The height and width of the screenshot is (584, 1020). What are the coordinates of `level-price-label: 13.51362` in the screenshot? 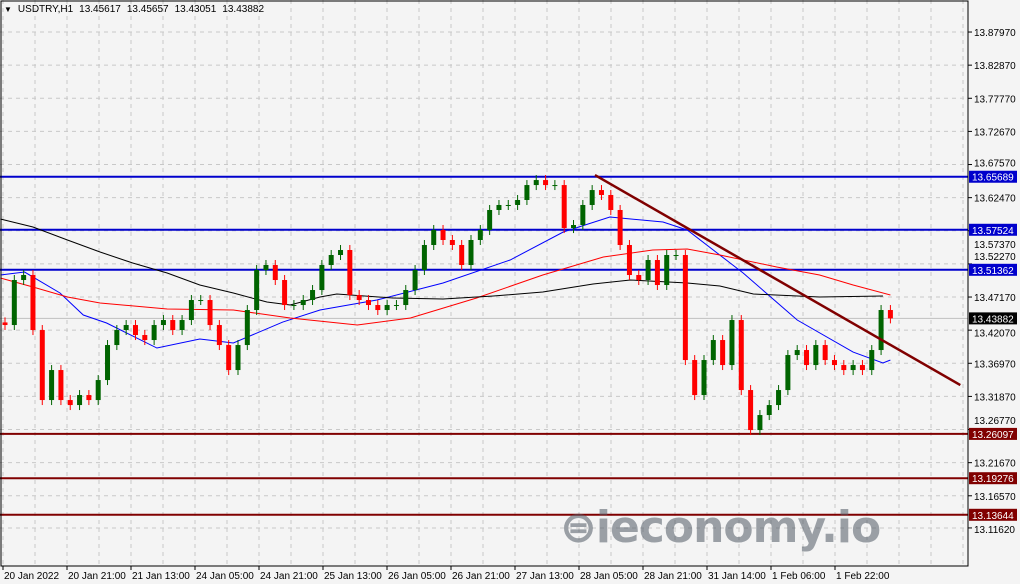 It's located at (993, 271).